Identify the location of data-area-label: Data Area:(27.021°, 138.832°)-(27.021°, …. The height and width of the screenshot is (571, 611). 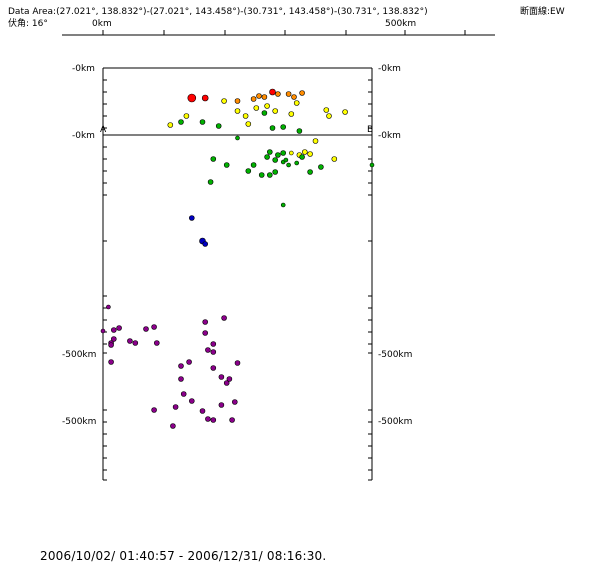
(218, 12).